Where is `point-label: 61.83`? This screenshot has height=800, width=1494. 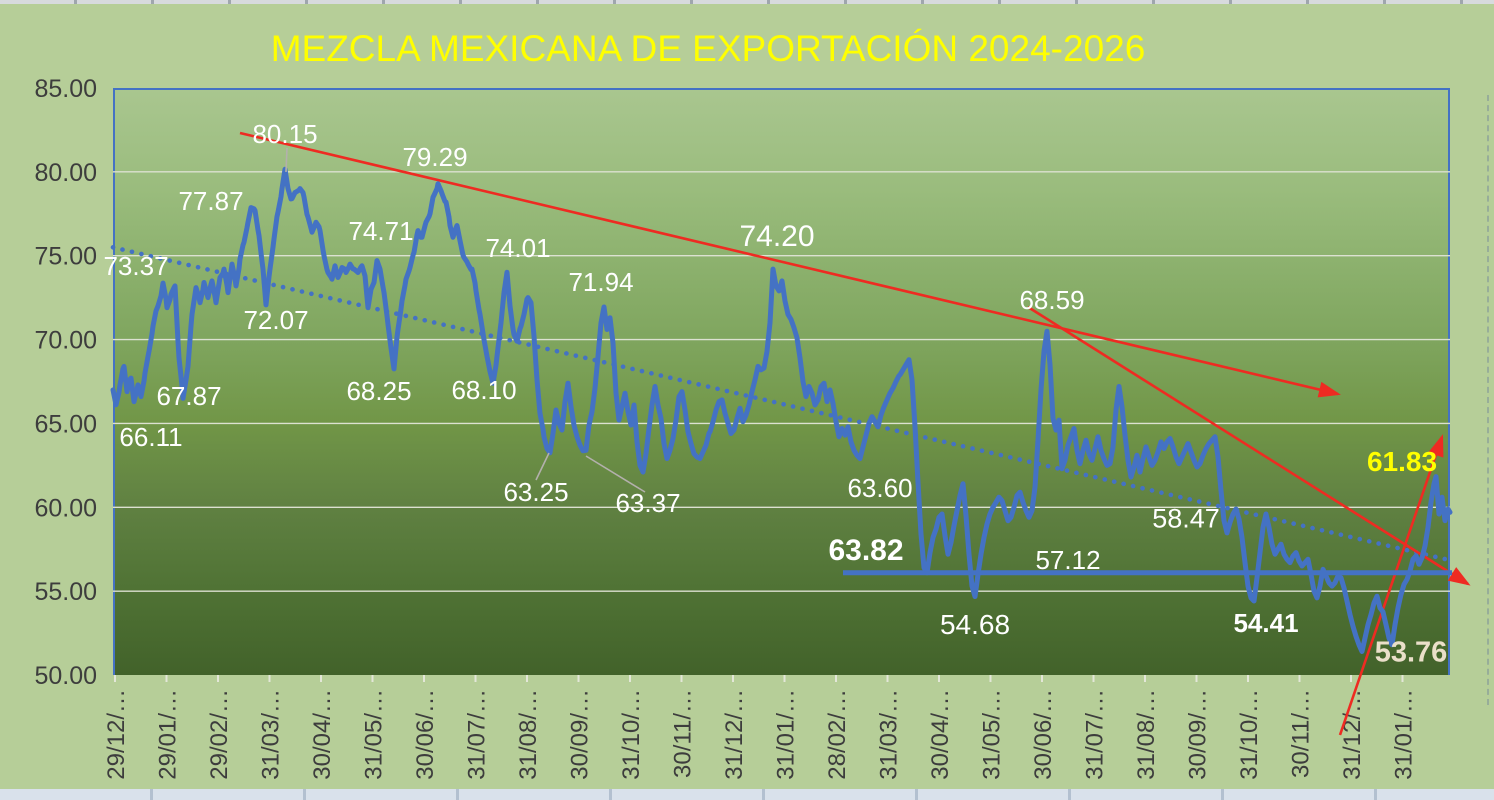 point-label: 61.83 is located at coordinates (1402, 461).